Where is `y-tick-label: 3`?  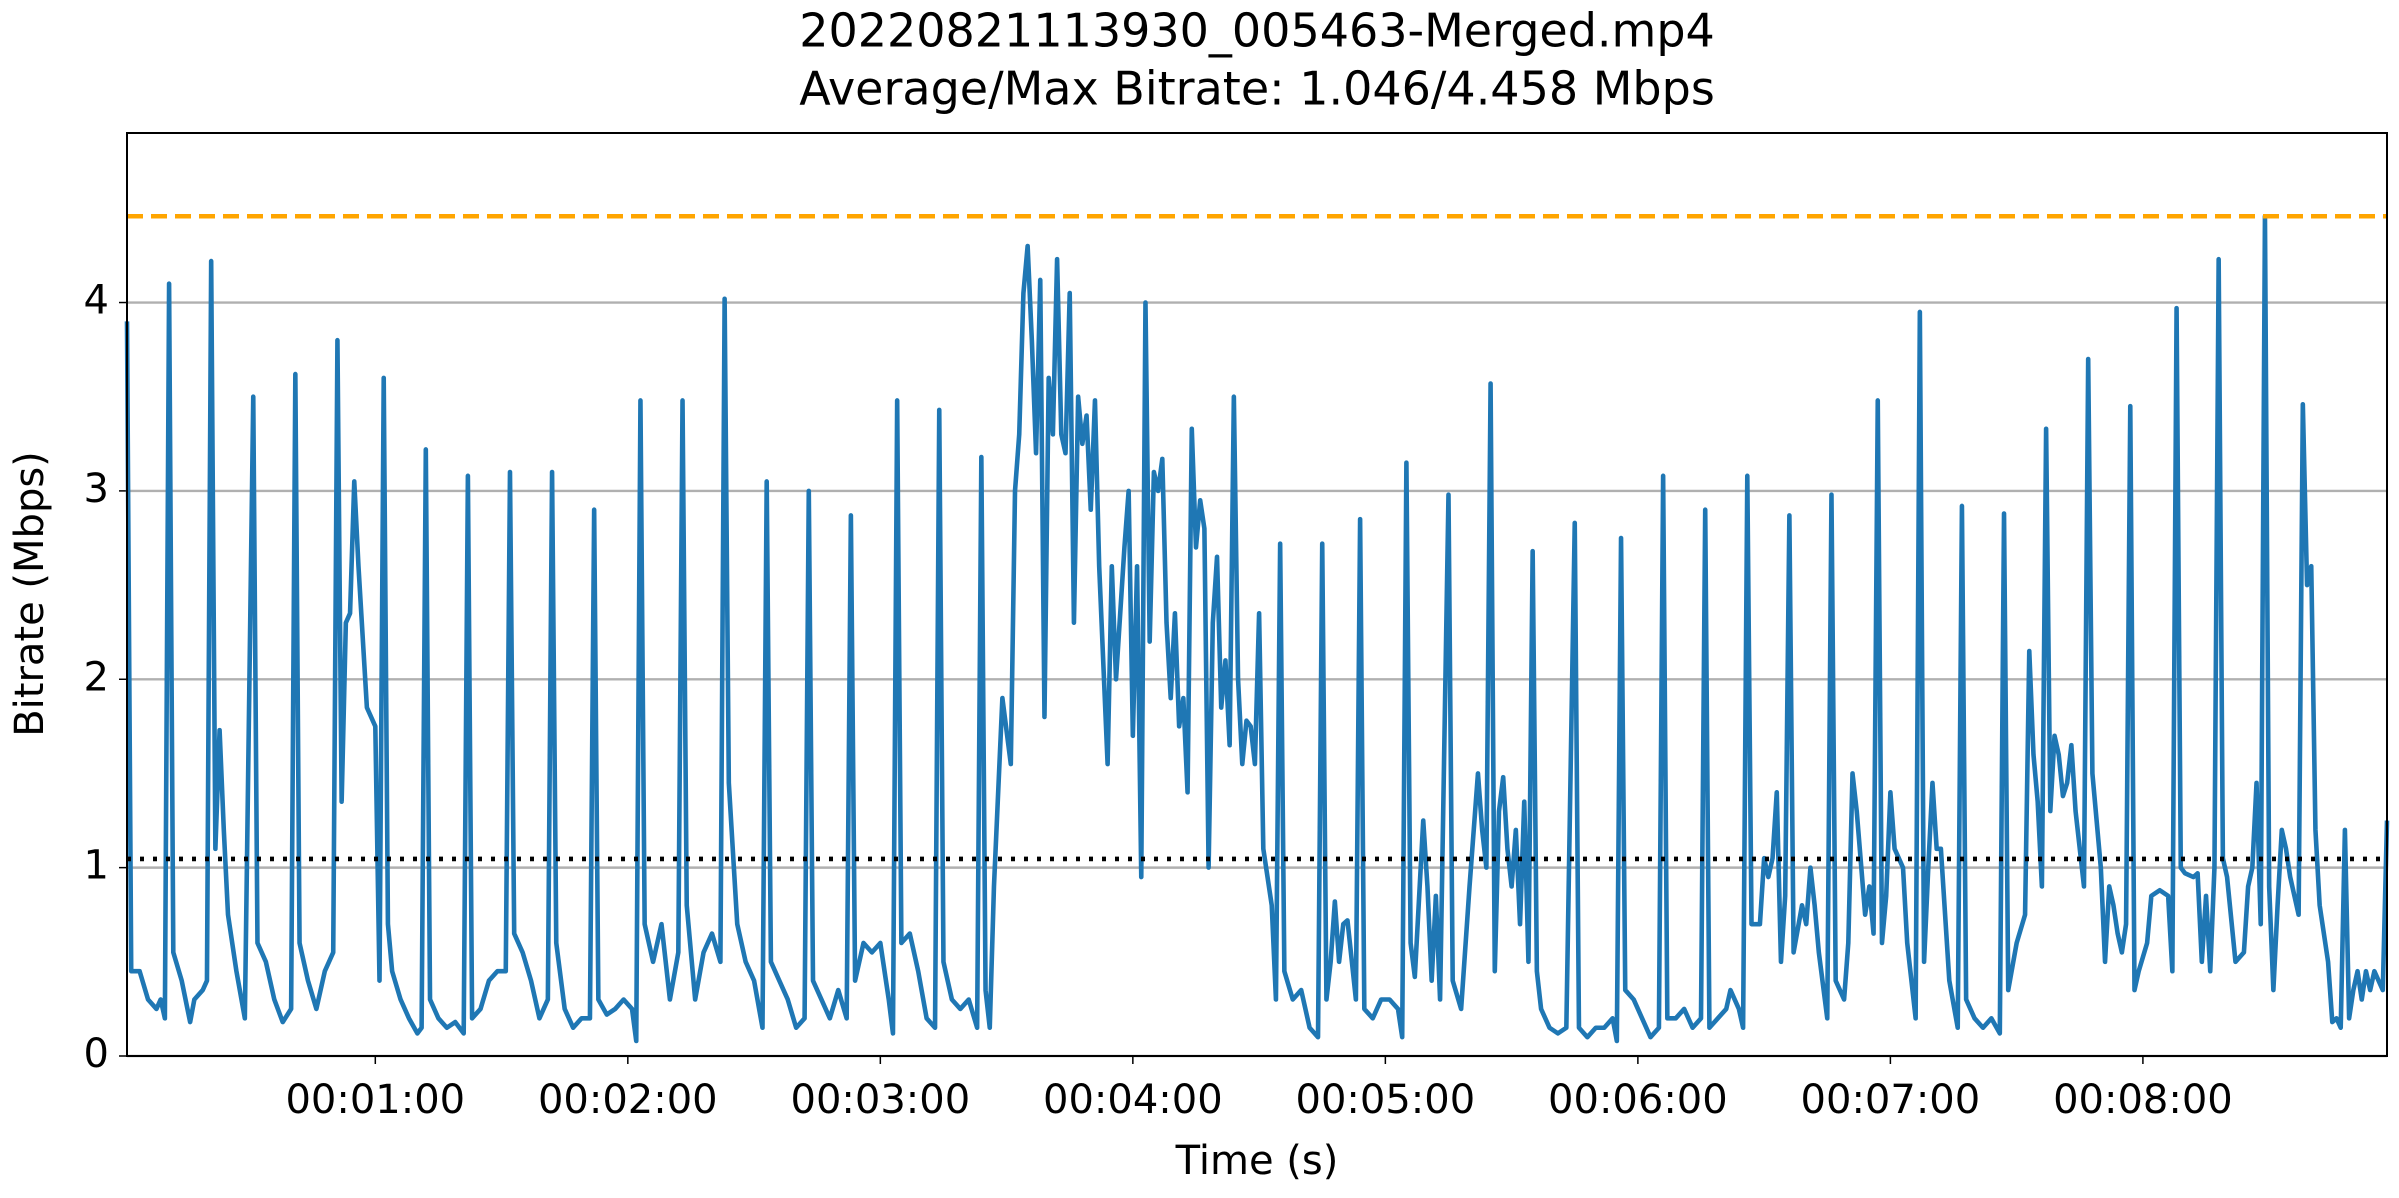 y-tick-label: 3 is located at coordinates (96, 489).